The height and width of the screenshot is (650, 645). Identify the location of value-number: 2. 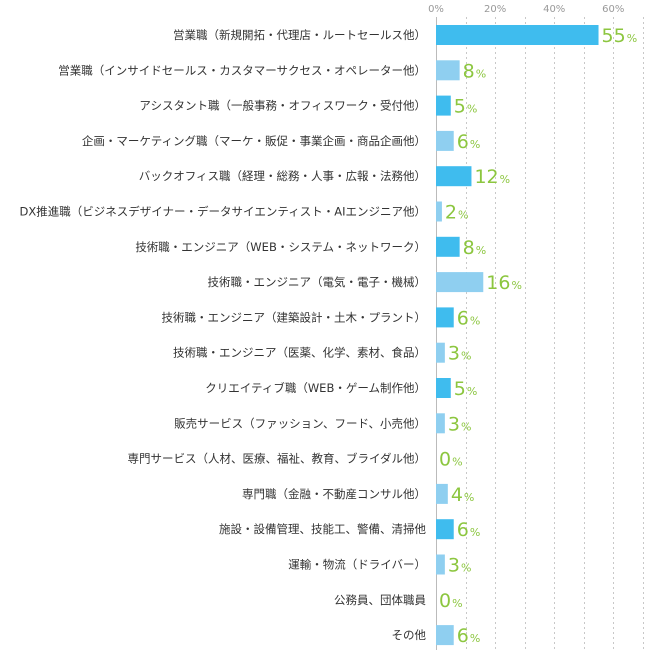
(451, 213).